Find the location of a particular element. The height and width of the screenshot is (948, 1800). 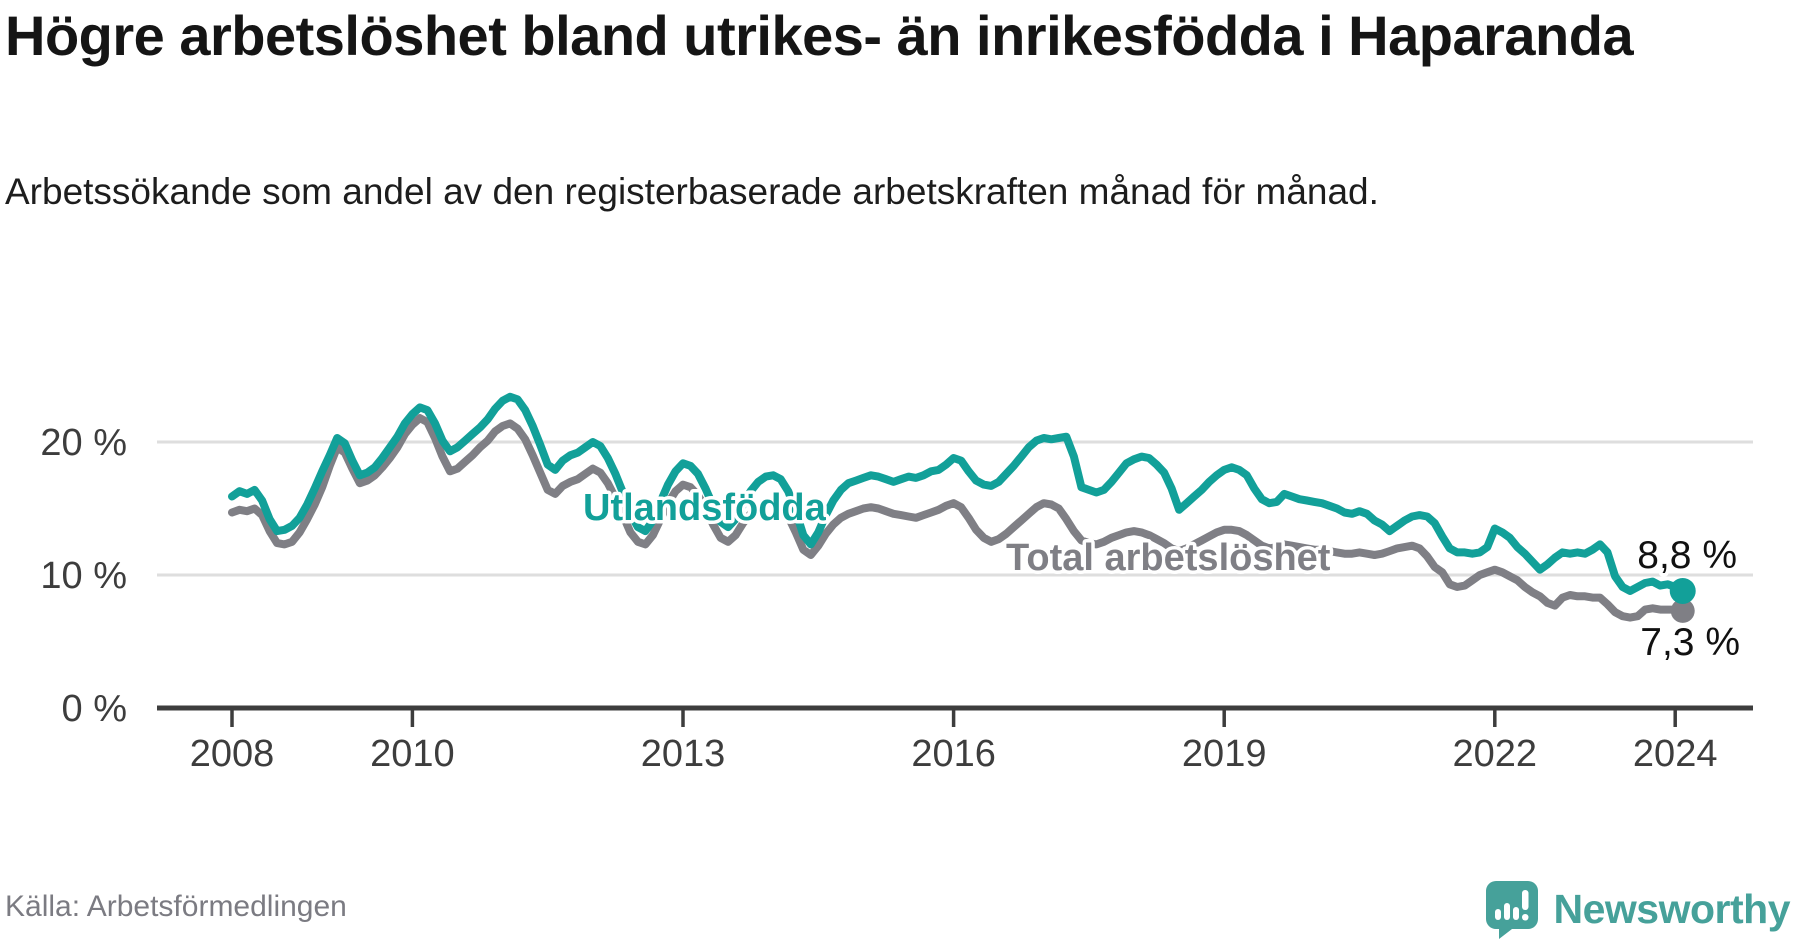

series-end-dot-utlandsfodda is located at coordinates (1682, 590).